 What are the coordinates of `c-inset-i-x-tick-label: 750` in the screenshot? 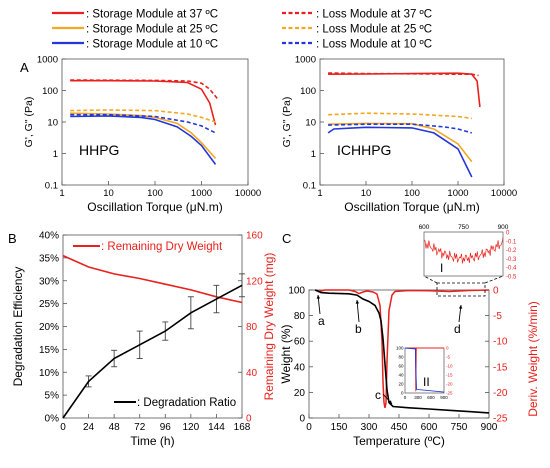 It's located at (463, 227).